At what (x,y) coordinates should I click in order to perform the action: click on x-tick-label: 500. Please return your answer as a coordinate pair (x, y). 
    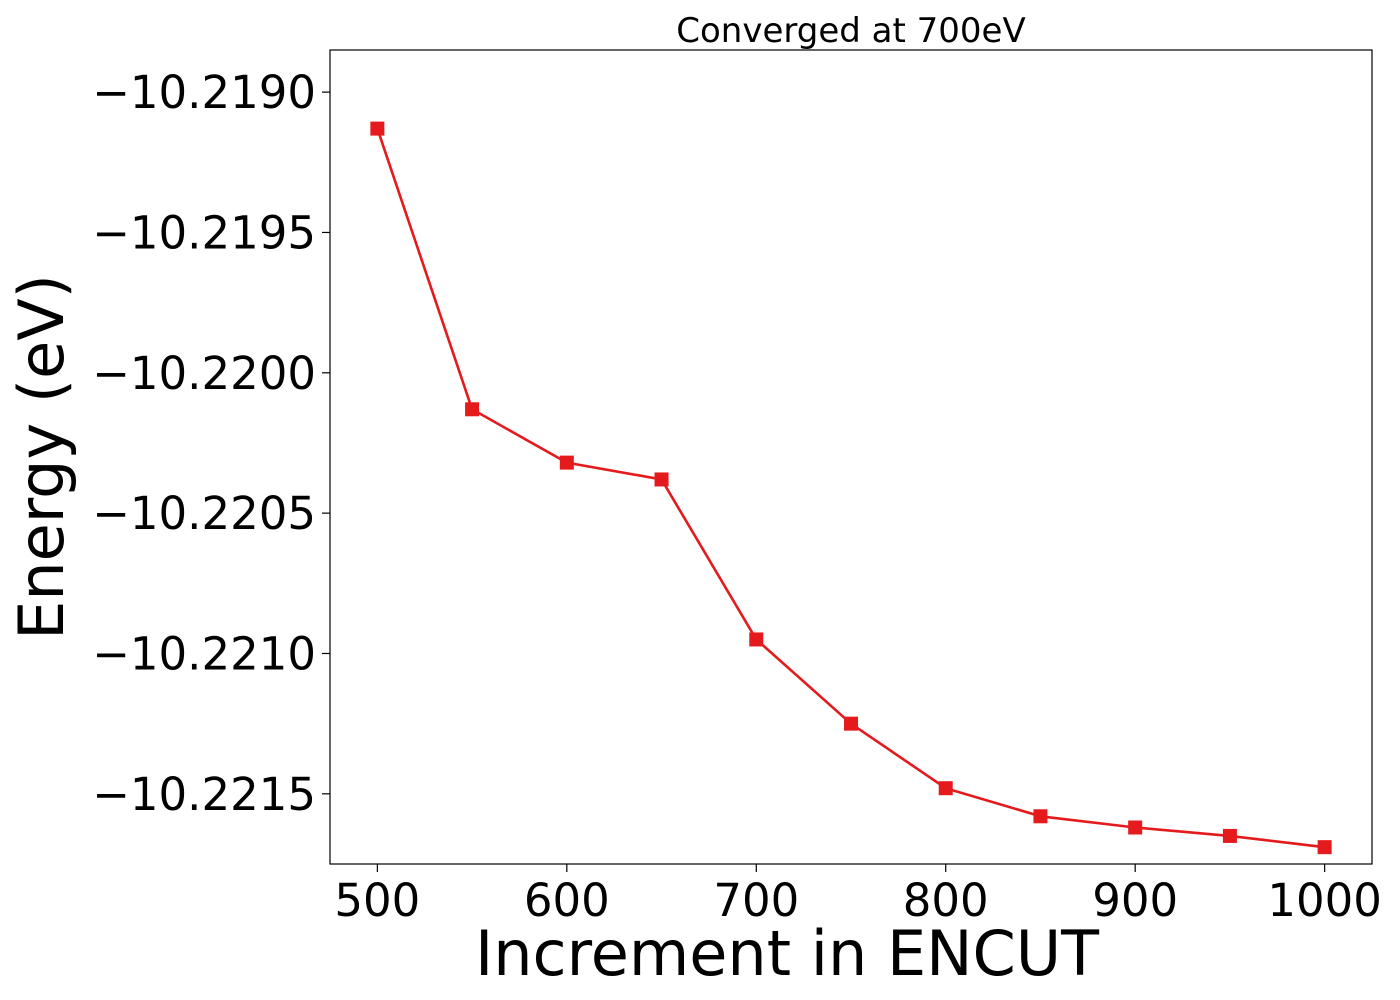
    Looking at the image, I should click on (377, 900).